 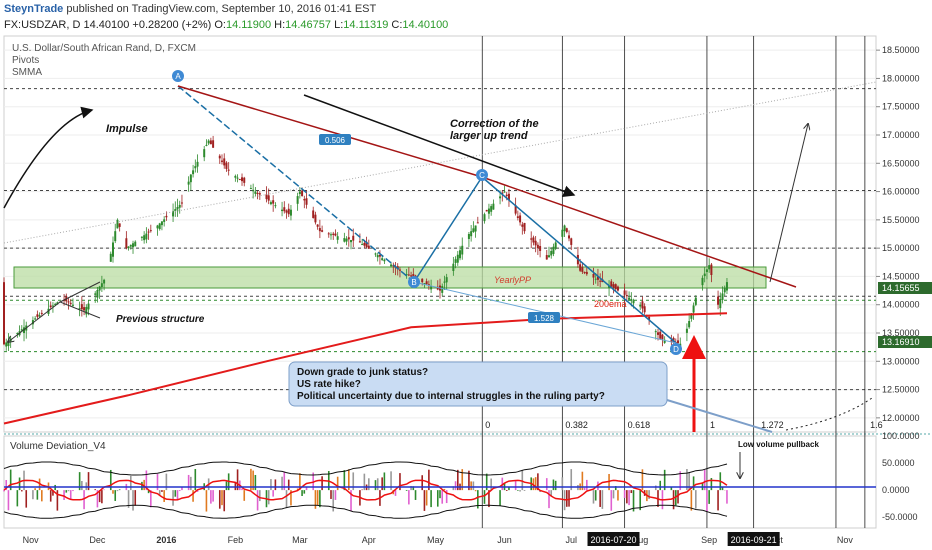 I want to click on y-tick-label: 14.00000, so click(x=901, y=305).